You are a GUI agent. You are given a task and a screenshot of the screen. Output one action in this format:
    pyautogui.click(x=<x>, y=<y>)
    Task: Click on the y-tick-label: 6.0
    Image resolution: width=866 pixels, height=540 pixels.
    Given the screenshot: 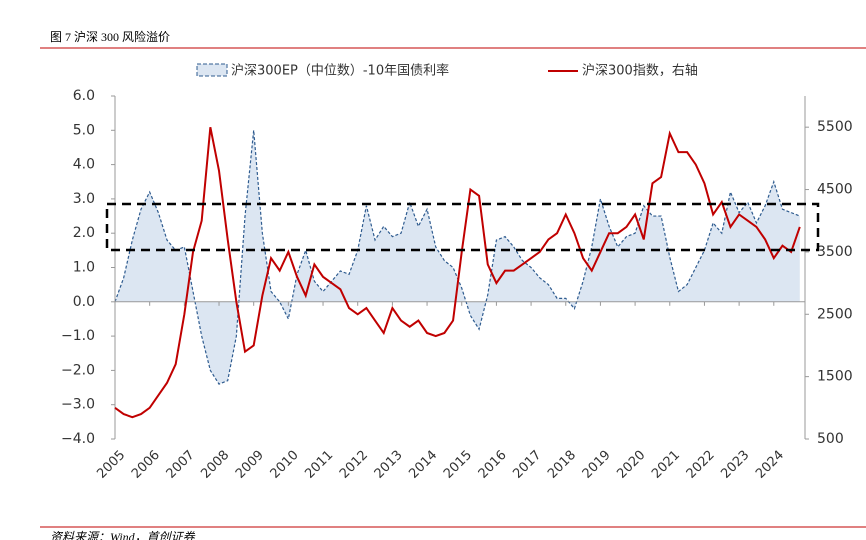 What is the action you would take?
    pyautogui.click(x=84, y=96)
    